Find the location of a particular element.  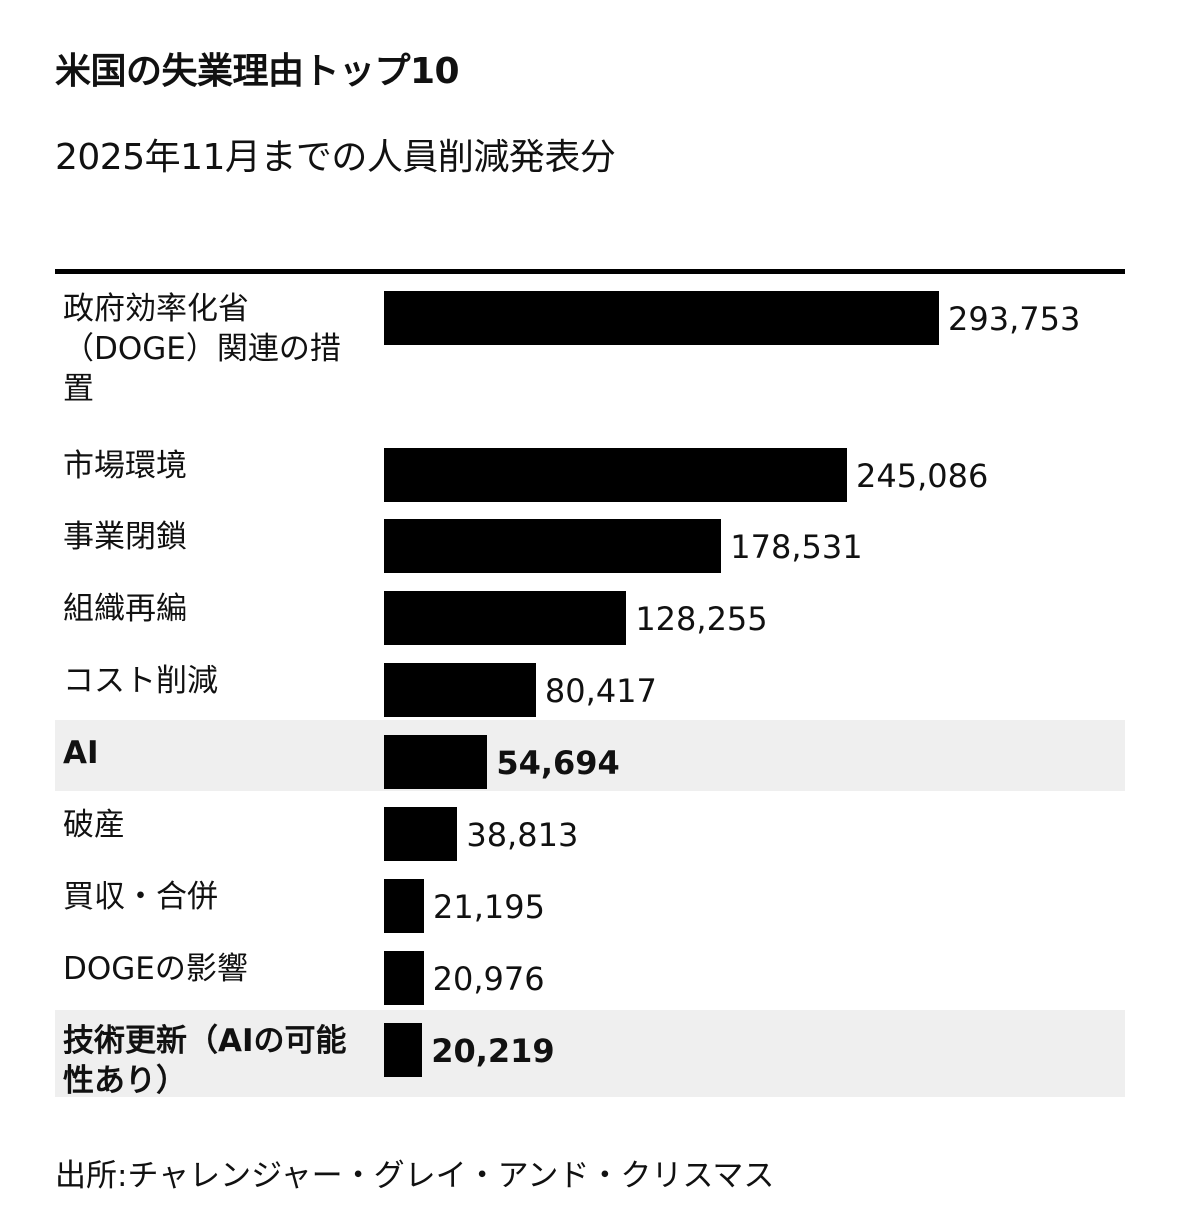

value-label: 80,417 is located at coordinates (600, 691).